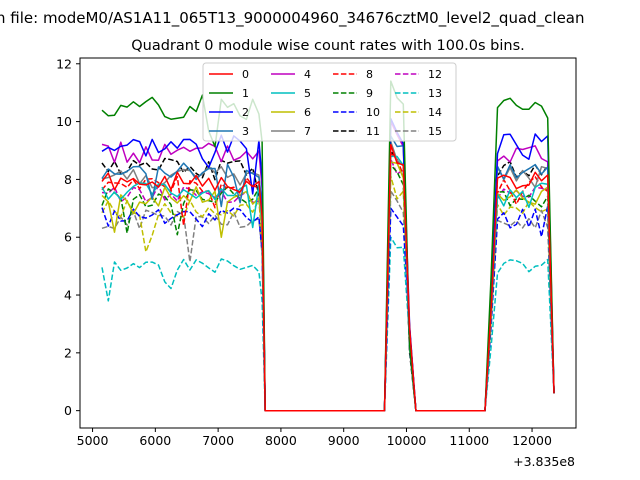 The height and width of the screenshot is (480, 640). Describe the element at coordinates (435, 112) in the screenshot. I see `legend-label-14: 14` at that location.